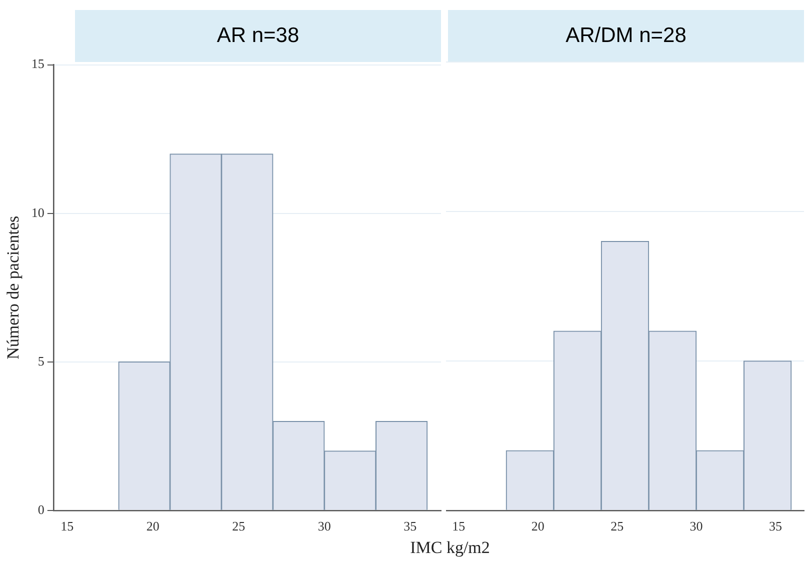  I want to click on y-tick-label: 10, so click(37, 212).